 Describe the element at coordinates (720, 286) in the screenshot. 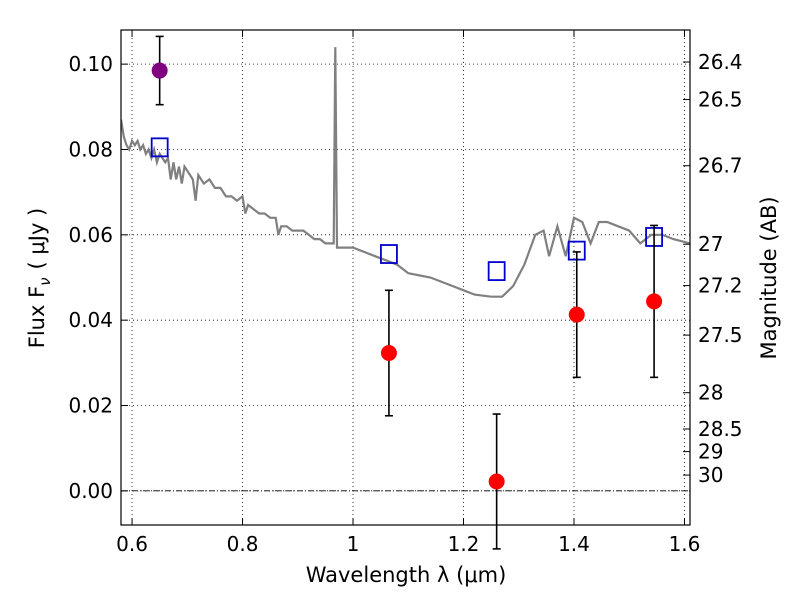

I see `magnitude-tick-label: 27.2` at that location.